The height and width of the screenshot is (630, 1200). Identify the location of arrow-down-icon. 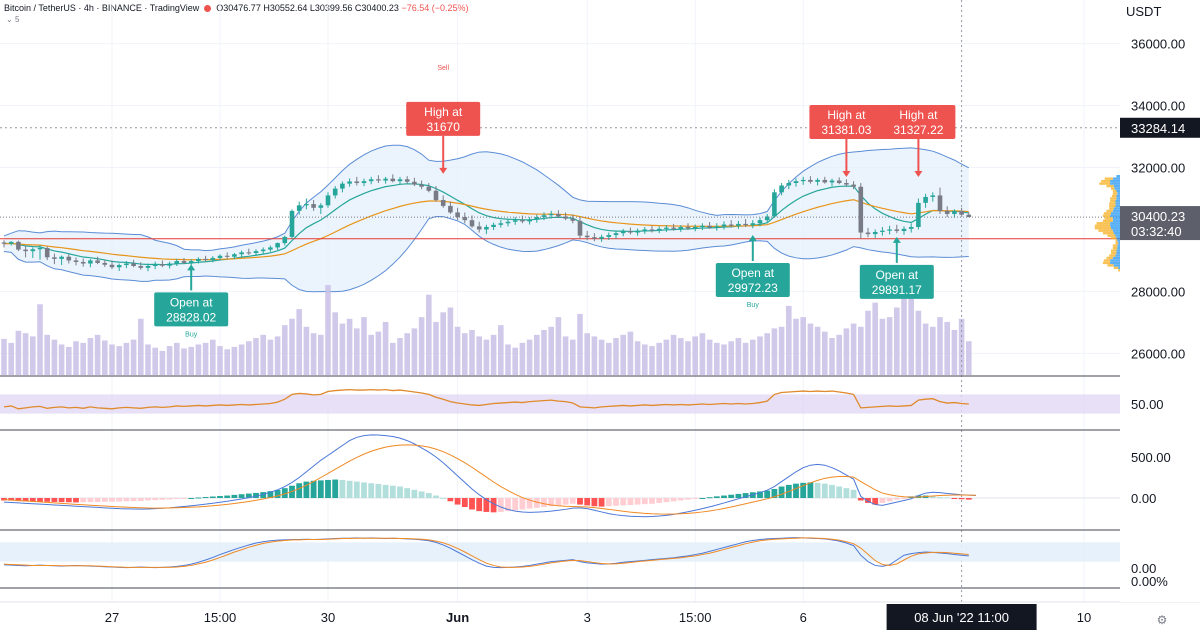
(846, 174).